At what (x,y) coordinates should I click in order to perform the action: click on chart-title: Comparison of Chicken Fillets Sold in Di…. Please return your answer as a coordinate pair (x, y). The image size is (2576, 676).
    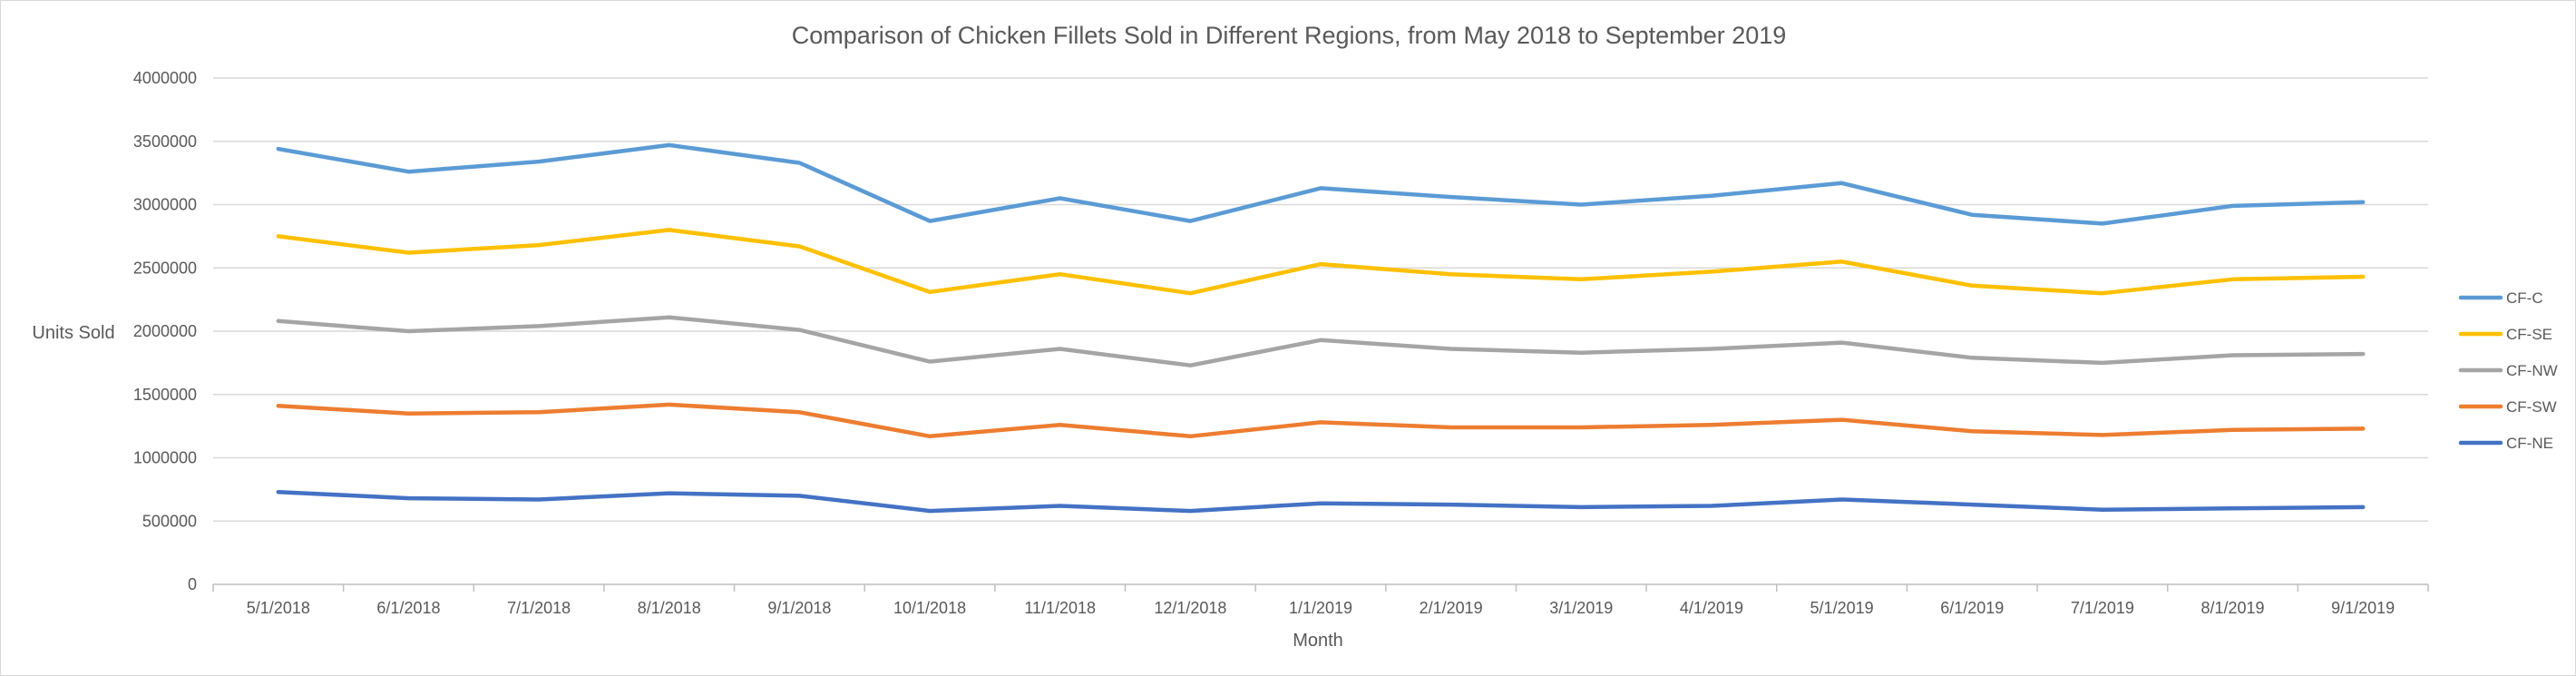
    Looking at the image, I should click on (1289, 35).